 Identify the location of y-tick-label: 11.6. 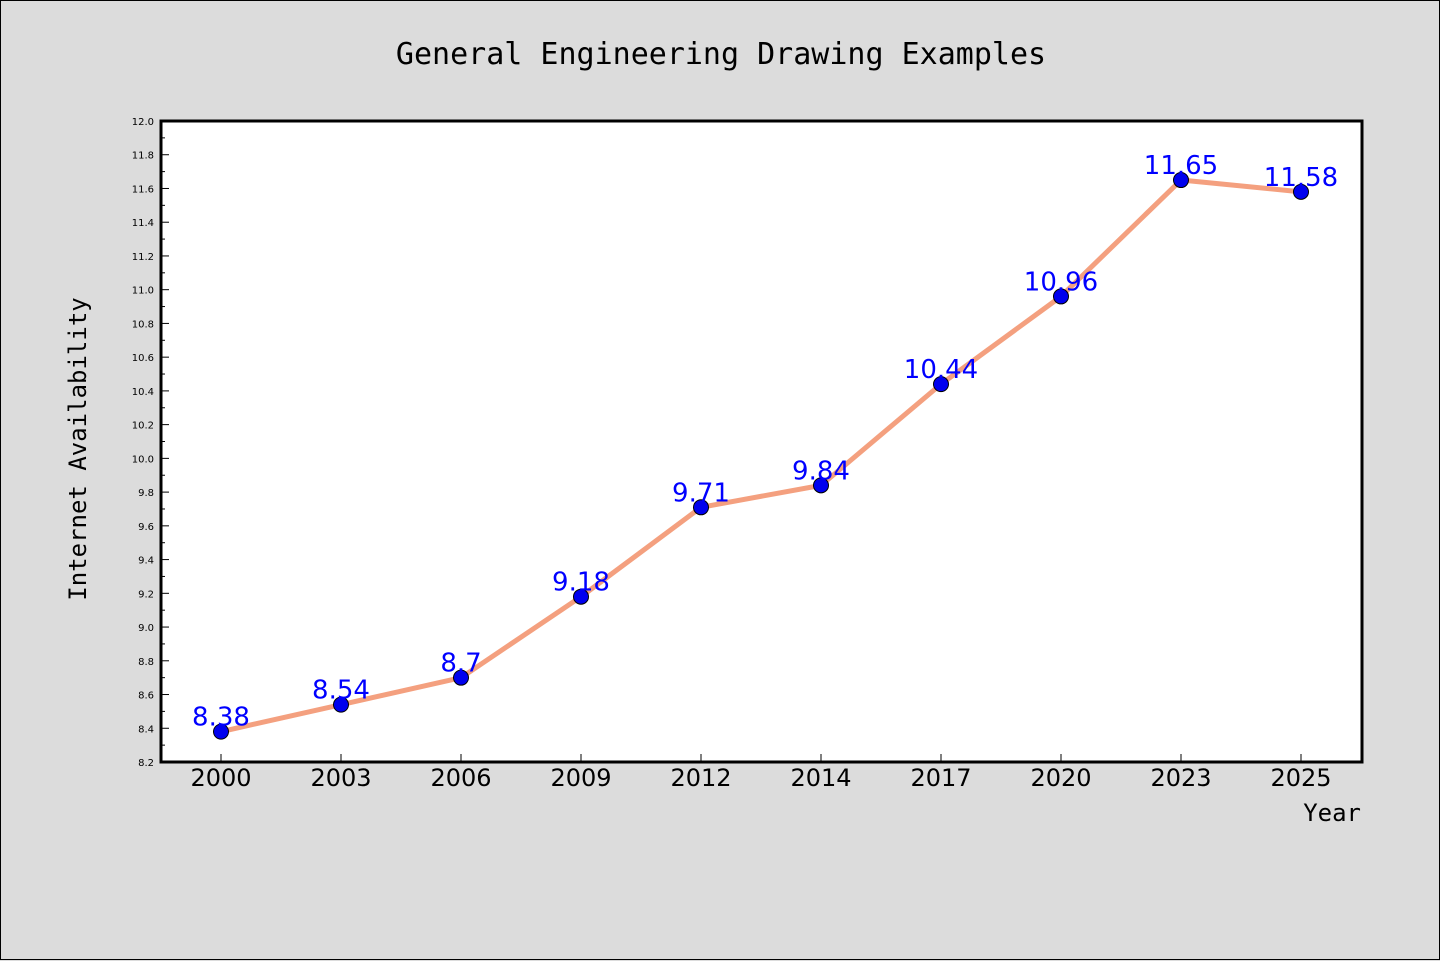
(143, 189).